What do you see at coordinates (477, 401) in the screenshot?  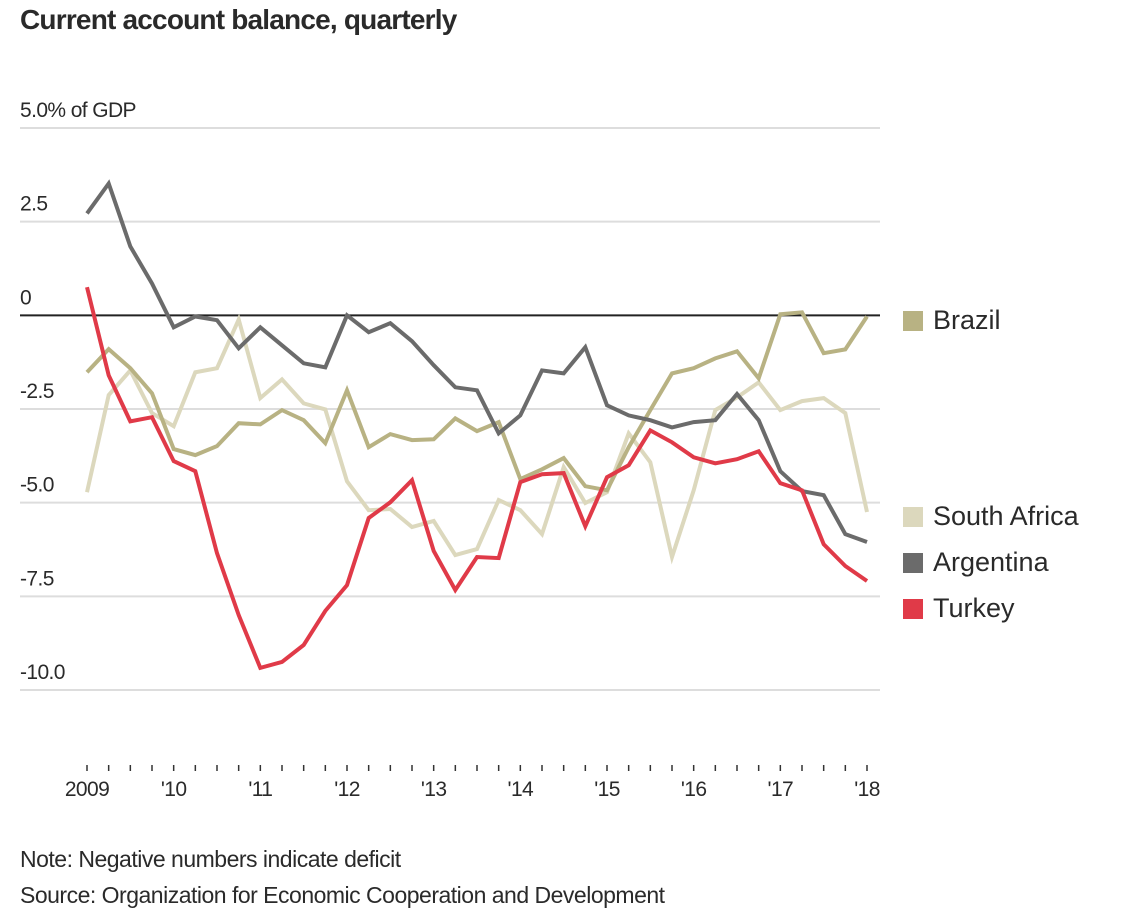 I see `series-line-brazil` at bounding box center [477, 401].